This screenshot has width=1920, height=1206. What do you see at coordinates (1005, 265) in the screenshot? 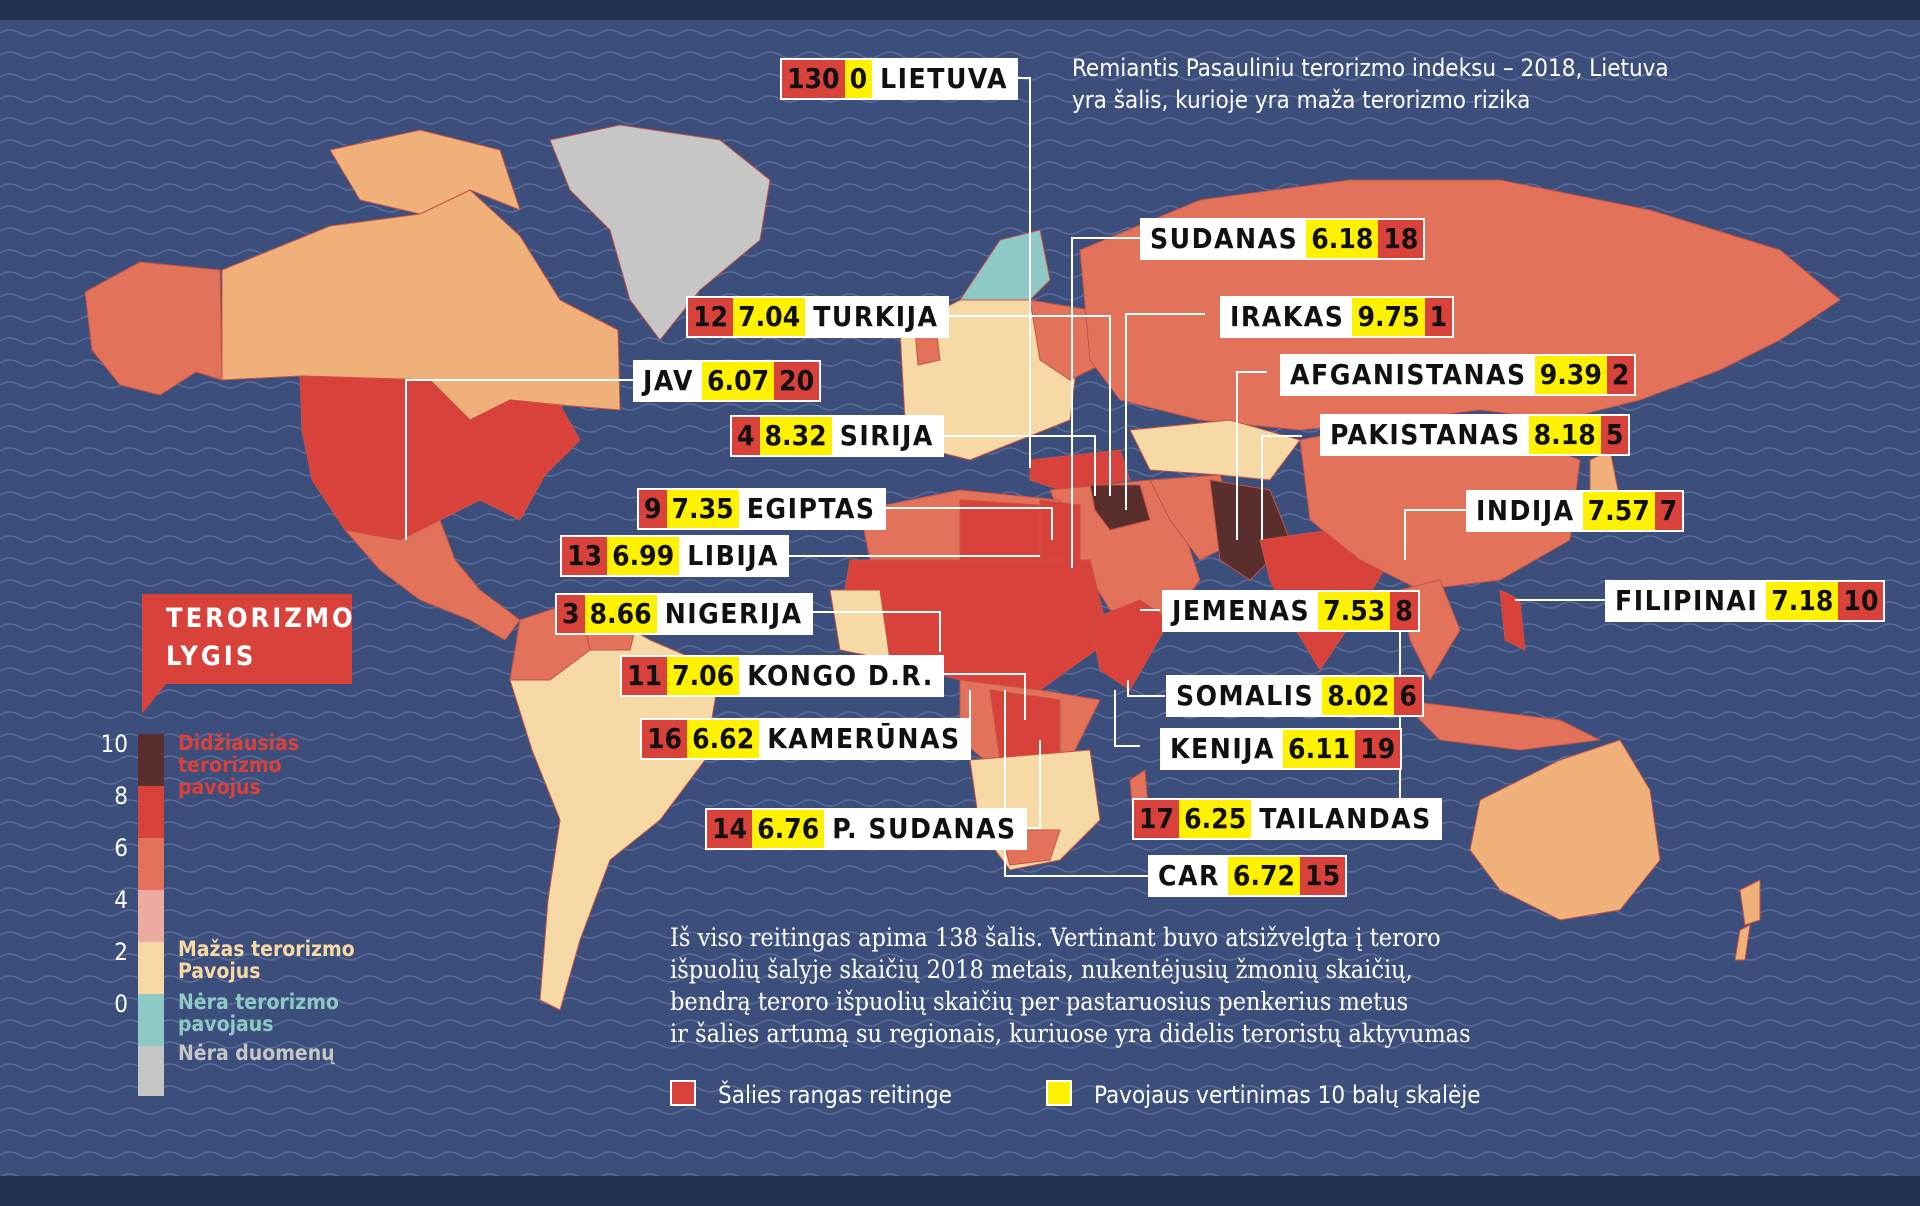
I see `region-scandinavia` at bounding box center [1005, 265].